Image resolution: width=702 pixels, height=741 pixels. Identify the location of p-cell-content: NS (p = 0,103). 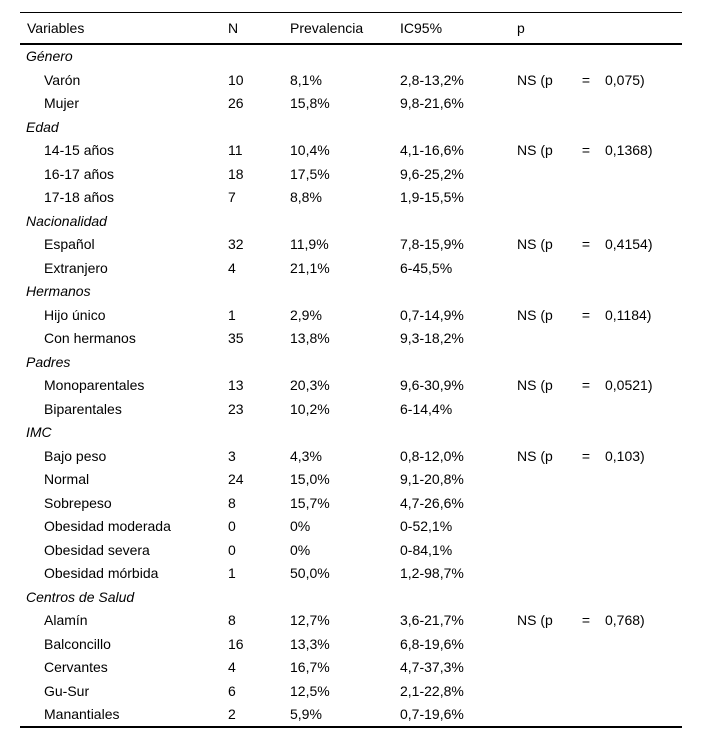
(599, 456).